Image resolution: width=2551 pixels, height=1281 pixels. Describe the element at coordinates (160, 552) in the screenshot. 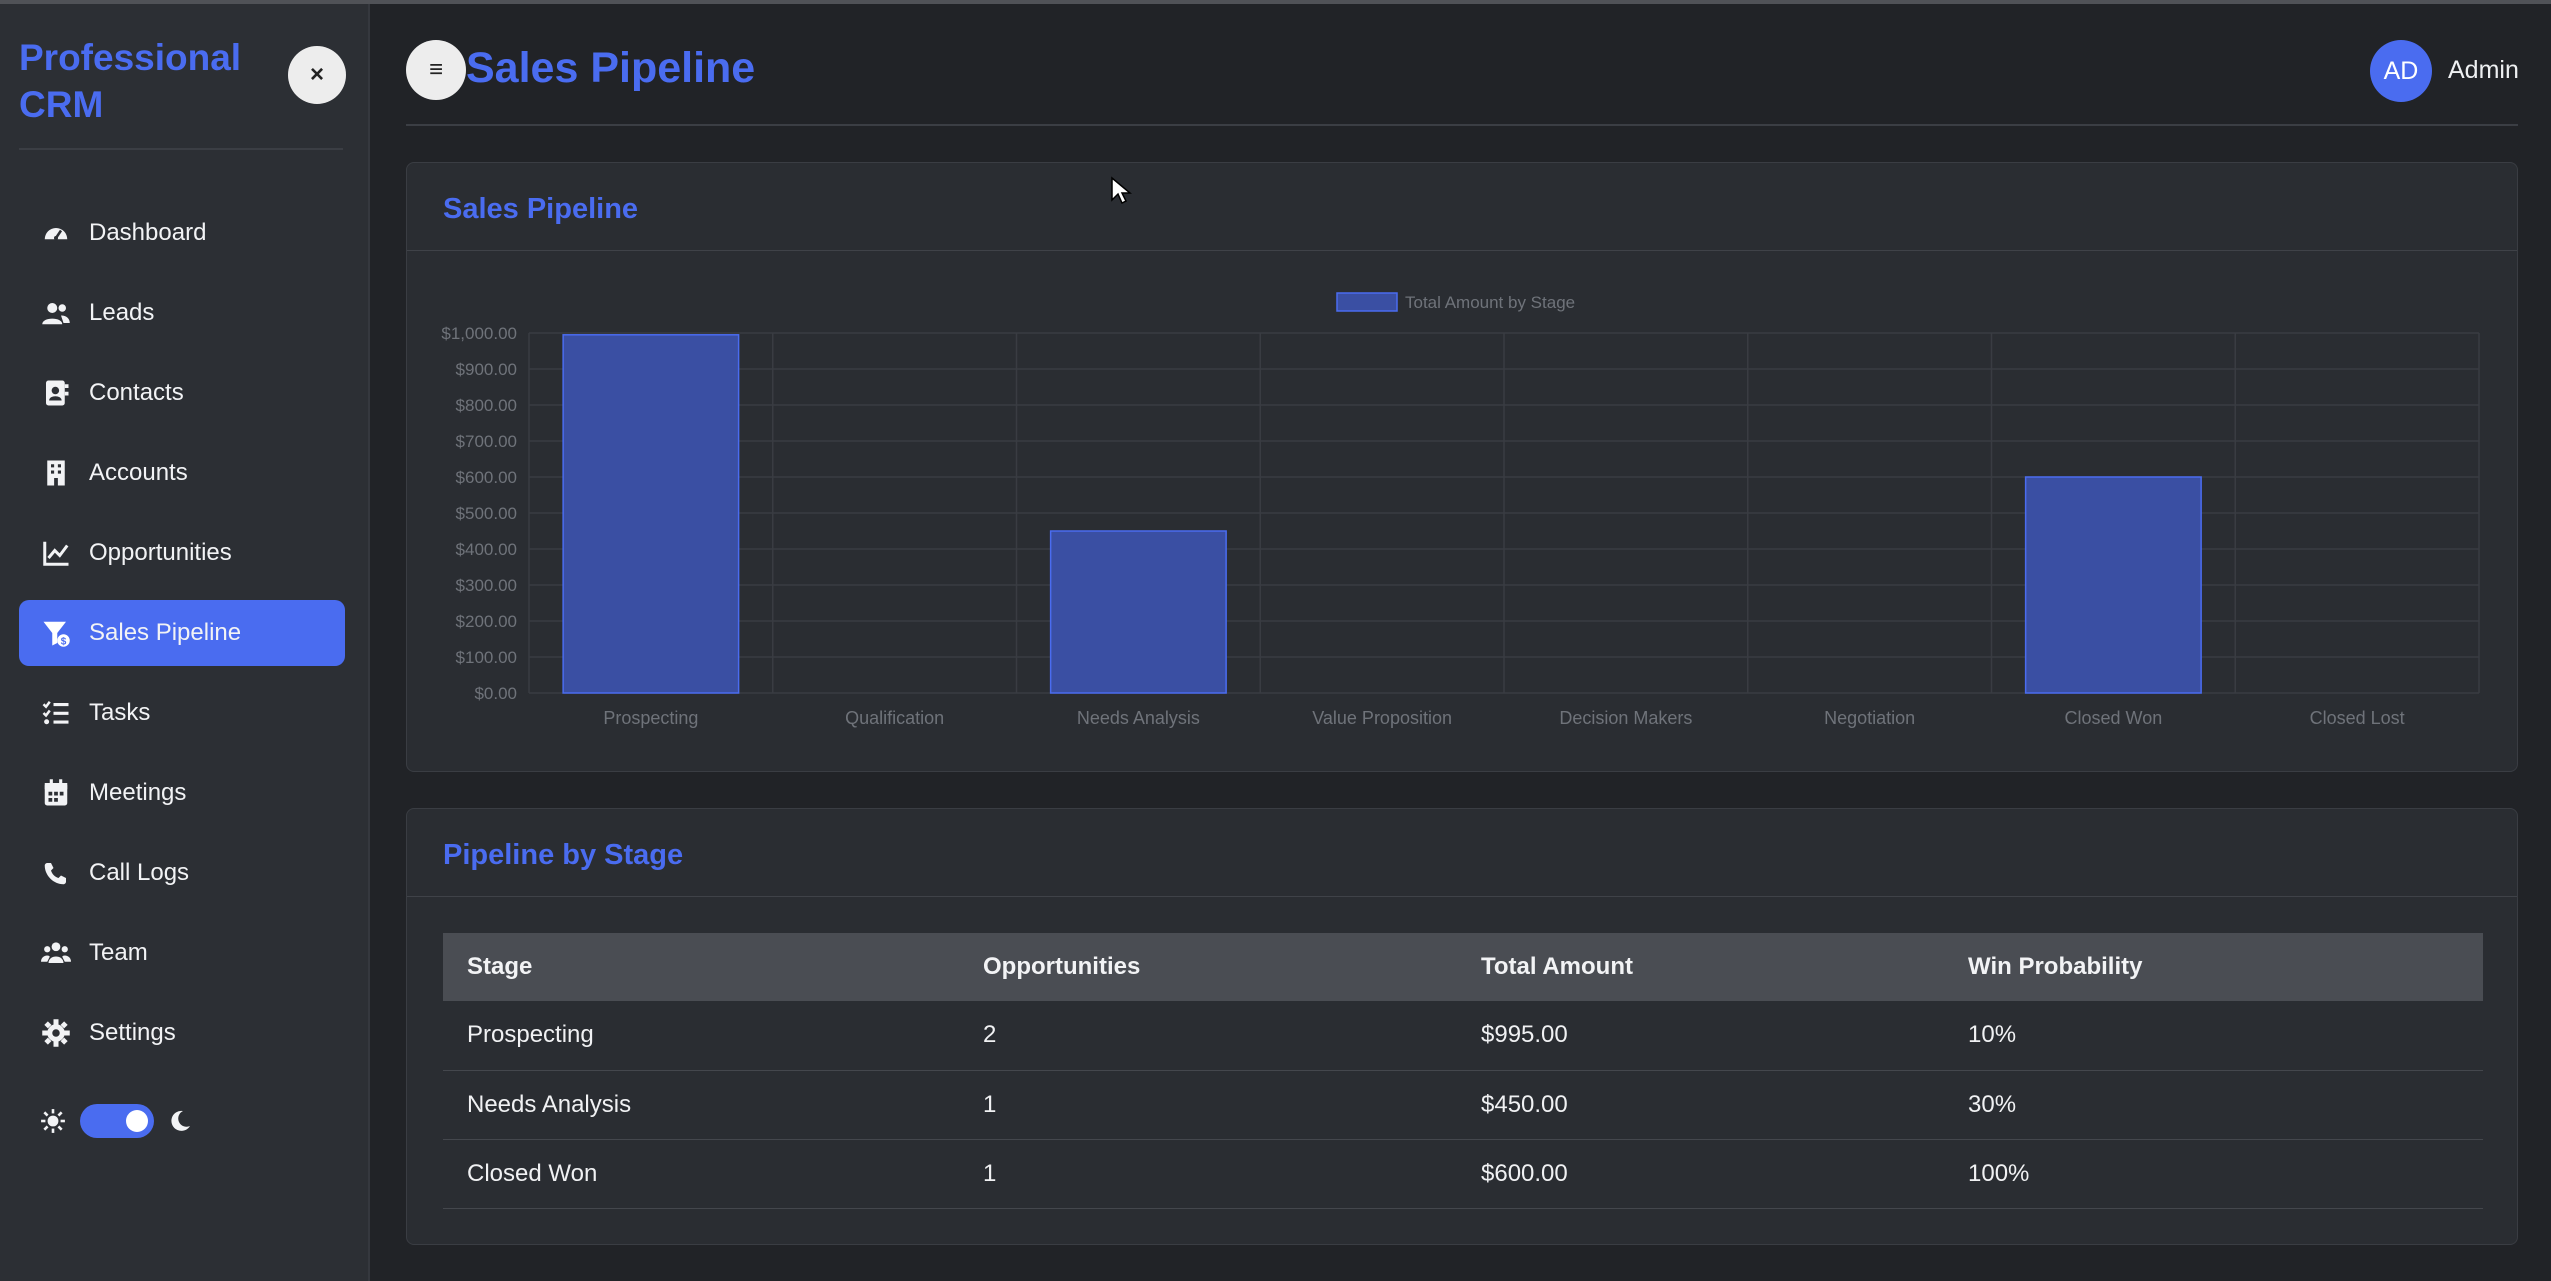

I see `sidebar-item-label: Opportunities` at that location.